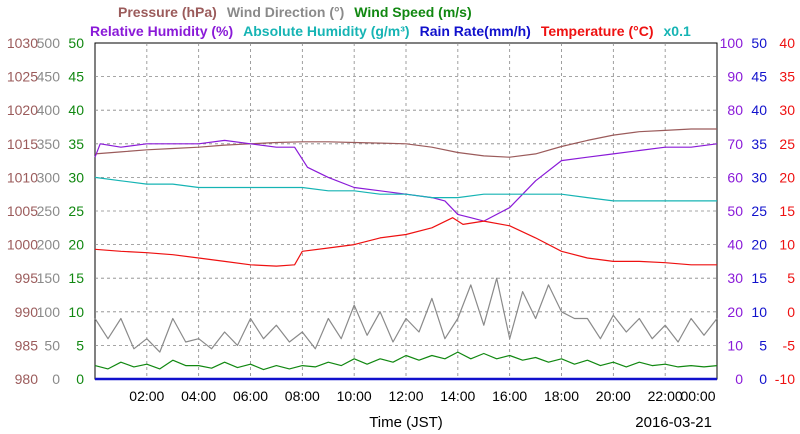  What do you see at coordinates (597, 31) in the screenshot?
I see `legend-item-6: Temperature (°C)` at bounding box center [597, 31].